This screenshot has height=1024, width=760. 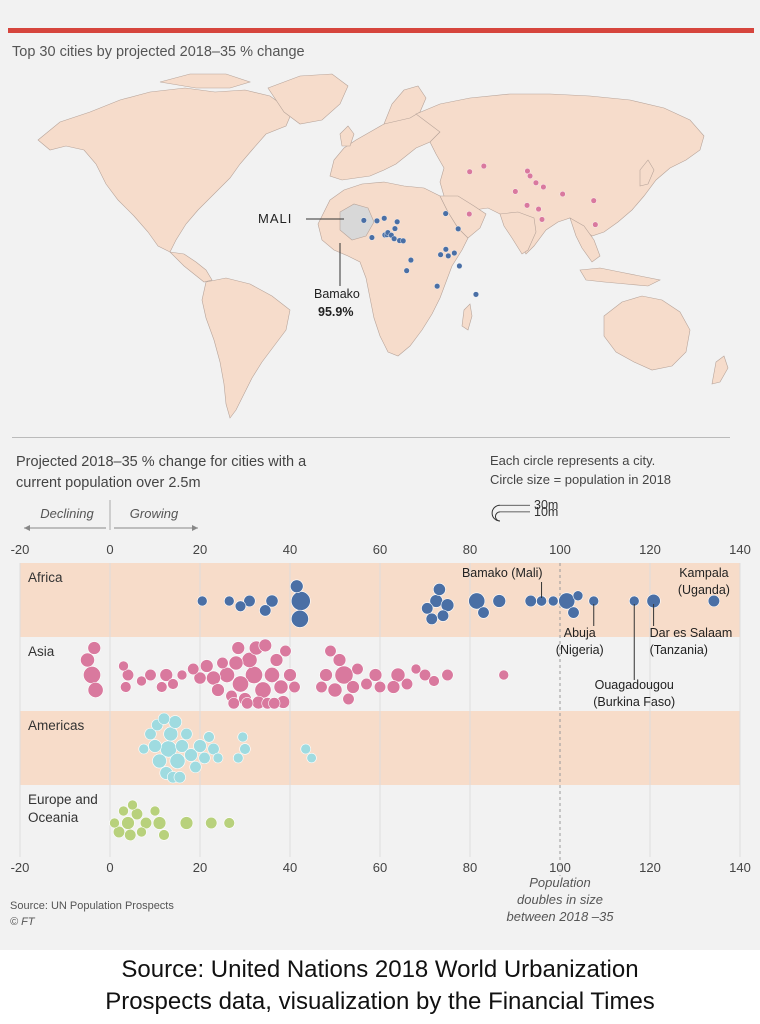 I want to click on legend-note-line2: Circle size = population in 2018, so click(x=581, y=479).